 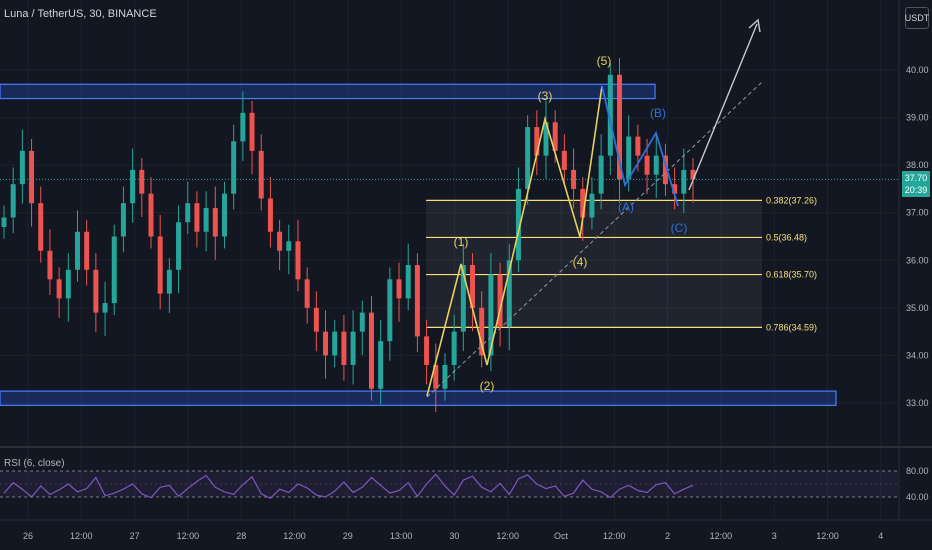 What do you see at coordinates (917, 18) in the screenshot?
I see `currency-badge: USDT` at bounding box center [917, 18].